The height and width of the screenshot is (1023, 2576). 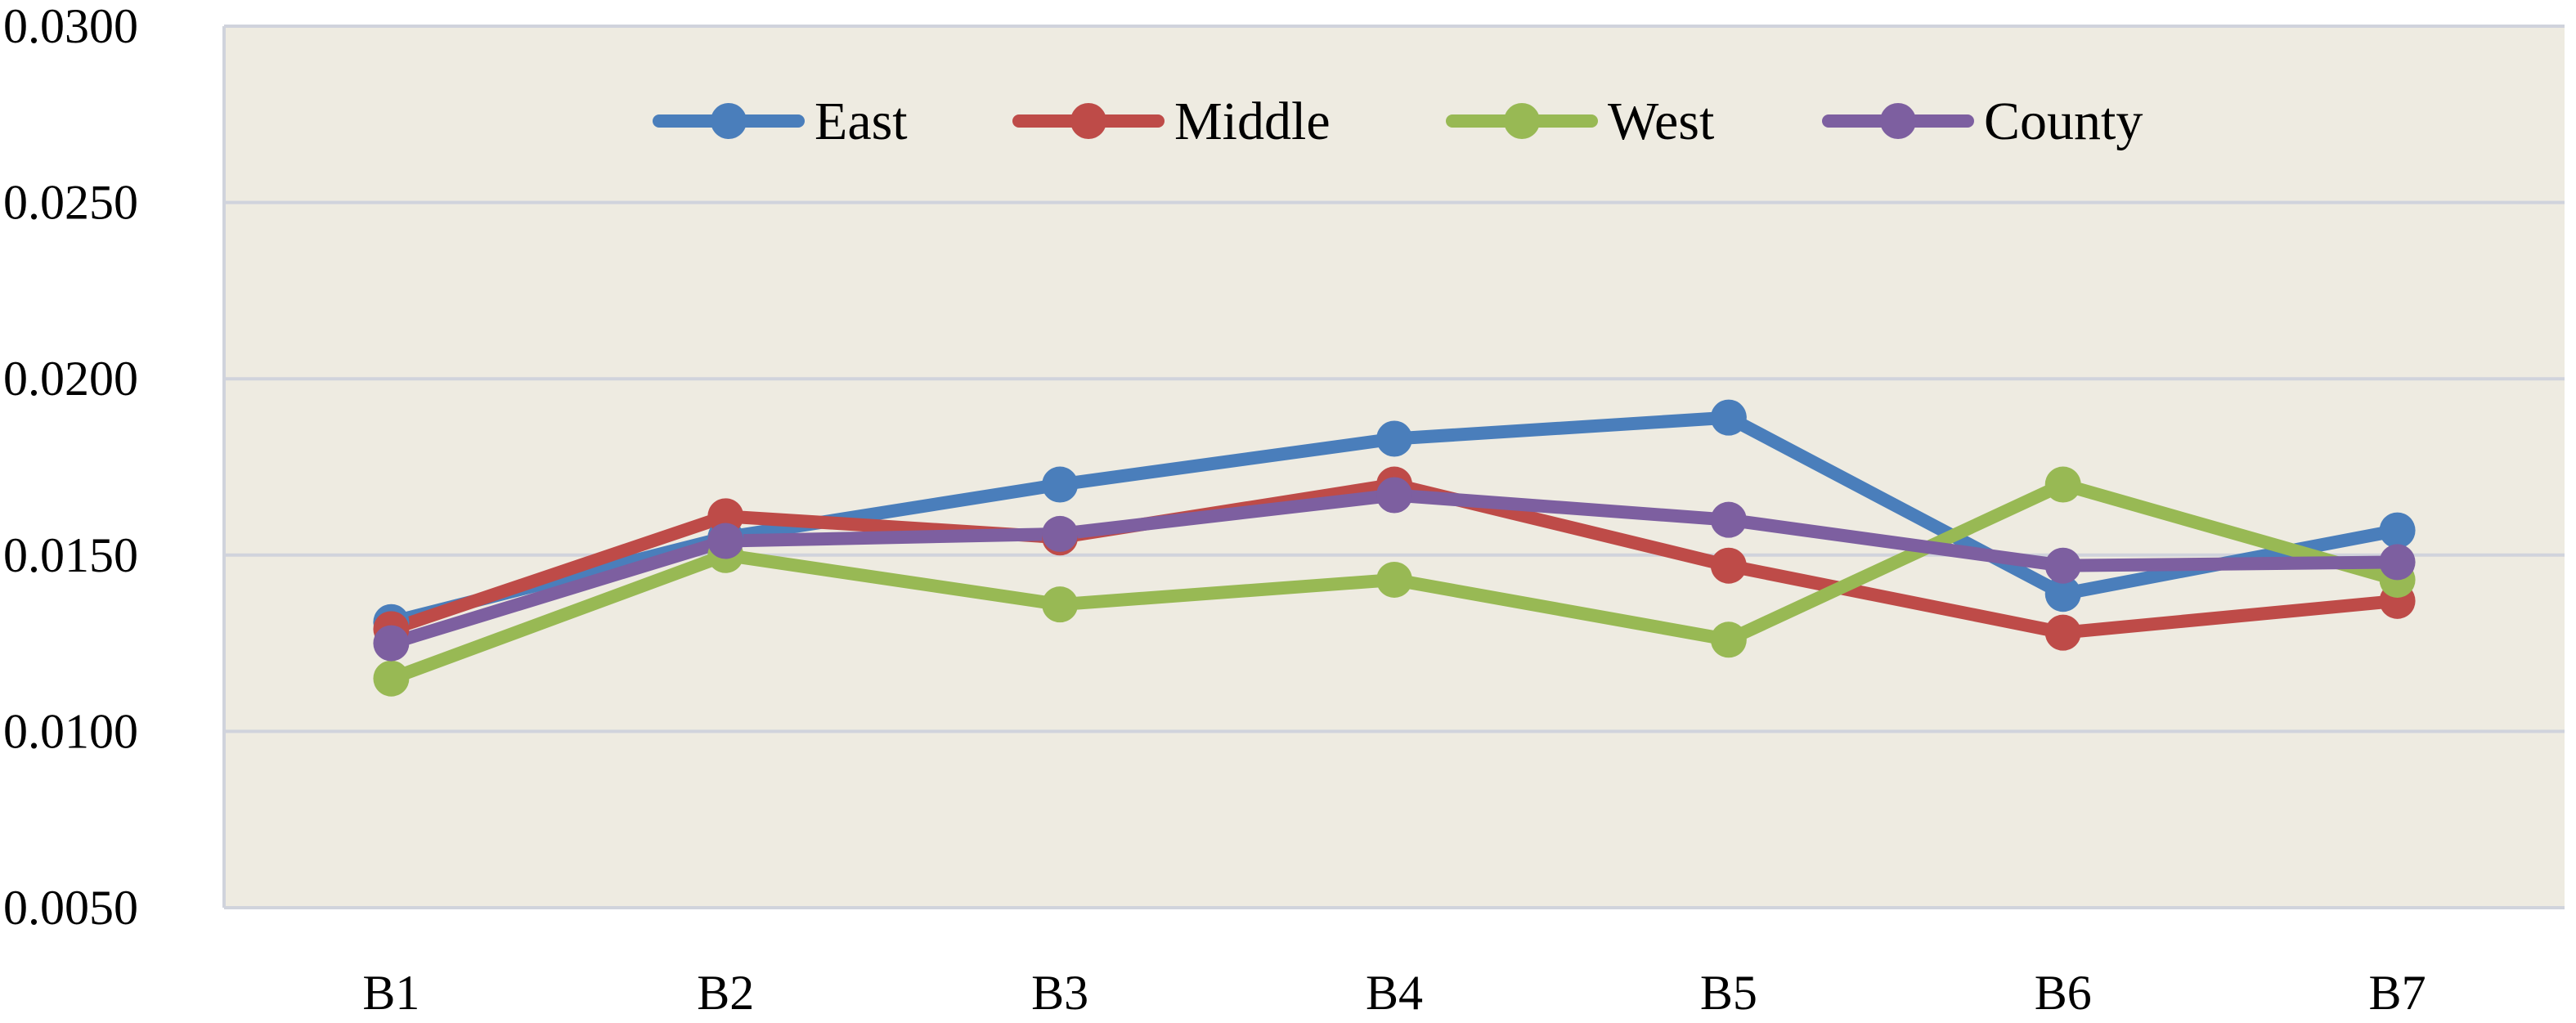 What do you see at coordinates (2063, 122) in the screenshot?
I see `legend-label-county: County` at bounding box center [2063, 122].